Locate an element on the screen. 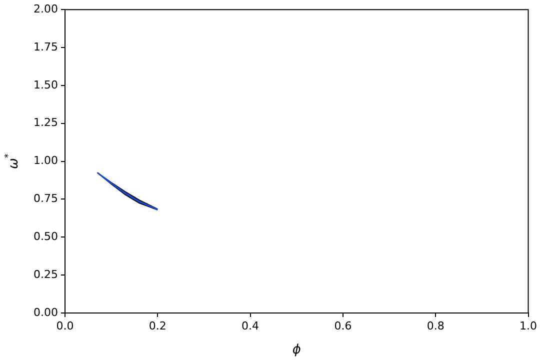 This screenshot has width=540, height=360. y-tick-label: 1.75 is located at coordinates (46, 47).